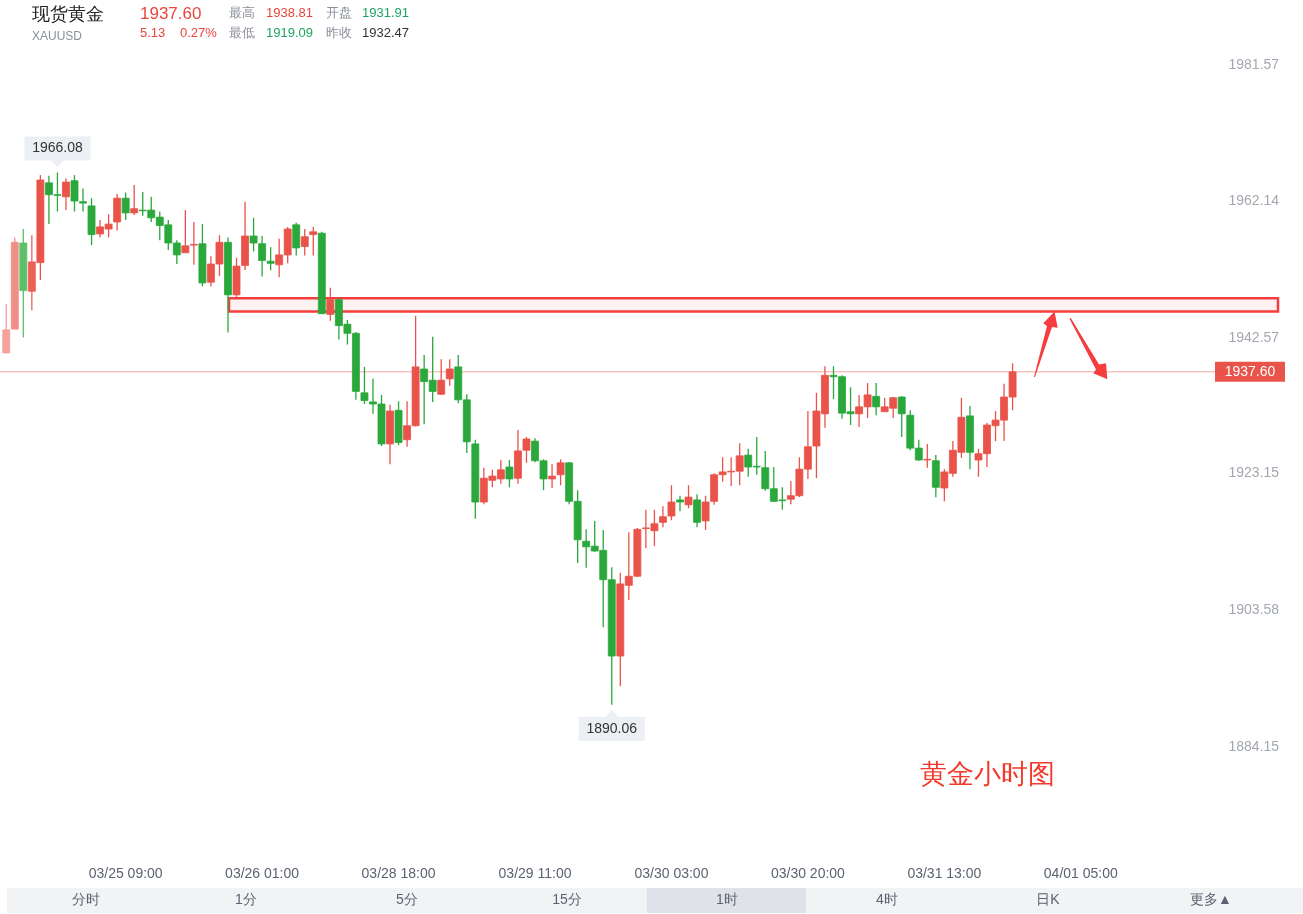 The height and width of the screenshot is (914, 1303). I want to click on x-tick-label: 03/30 20:00, so click(808, 872).